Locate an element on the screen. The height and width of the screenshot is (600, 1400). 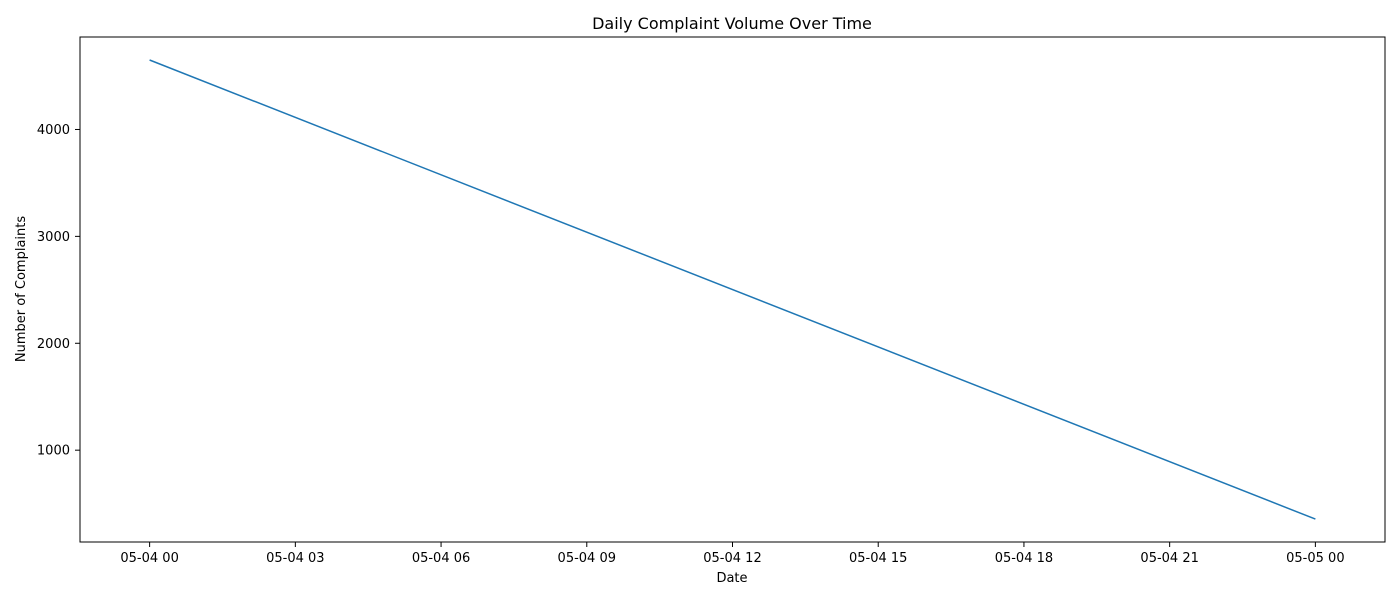
x-tick-label: 05-04 15 is located at coordinates (878, 558).